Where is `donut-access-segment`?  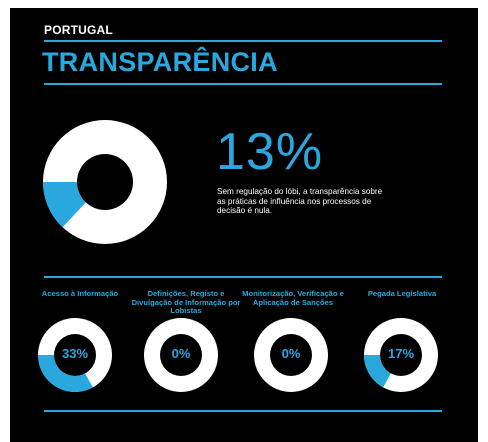
donut-access-segment is located at coordinates (65, 373).